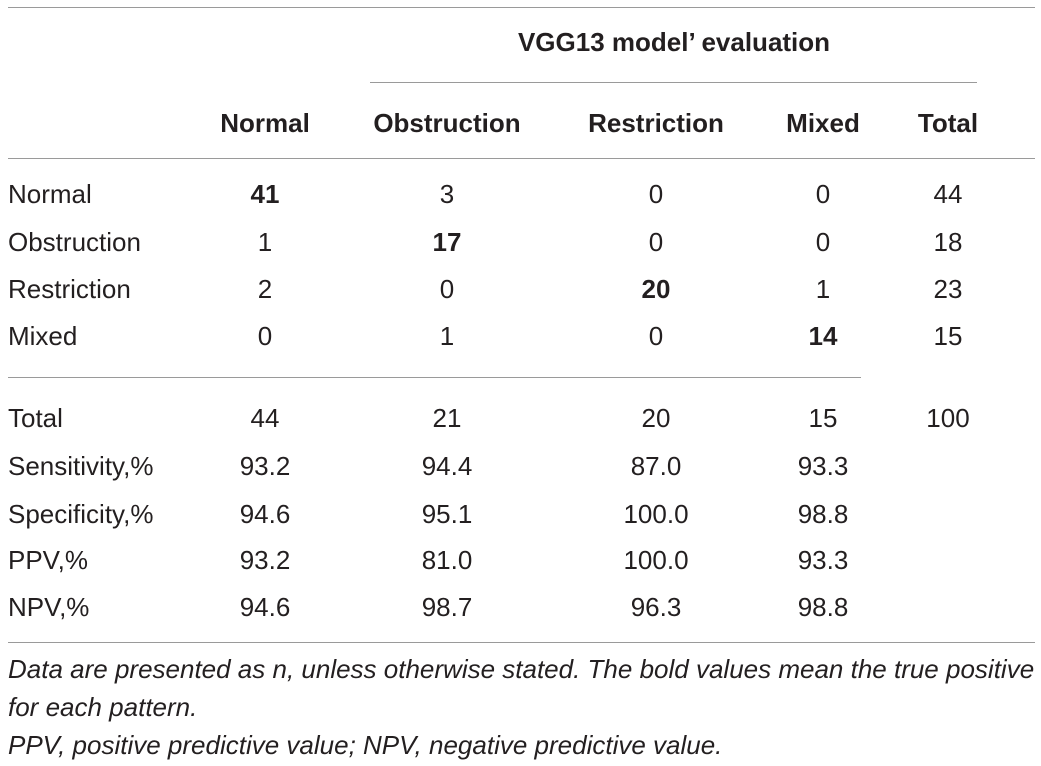 The image size is (1041, 766). Describe the element at coordinates (656, 607) in the screenshot. I see `table-cell: 96.3` at that location.